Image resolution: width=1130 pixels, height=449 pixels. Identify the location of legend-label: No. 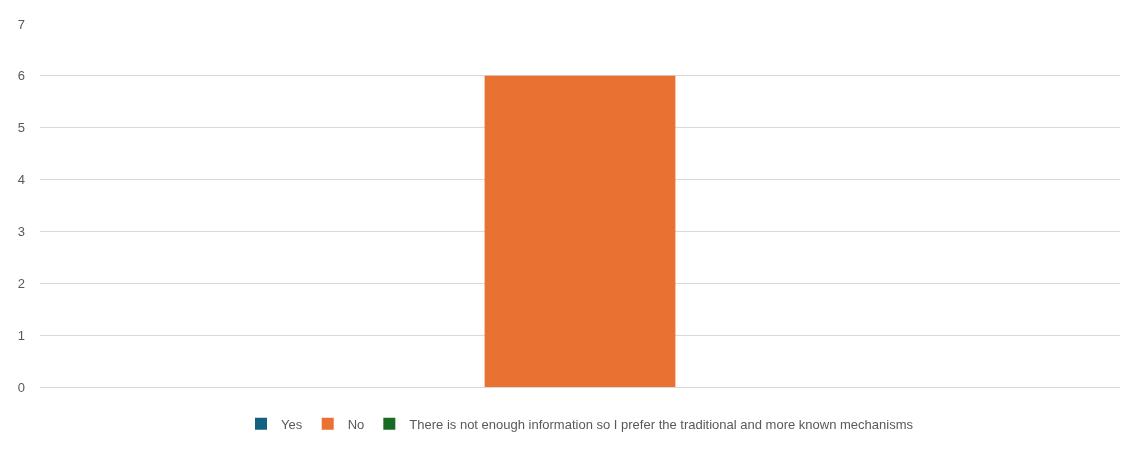
(356, 424).